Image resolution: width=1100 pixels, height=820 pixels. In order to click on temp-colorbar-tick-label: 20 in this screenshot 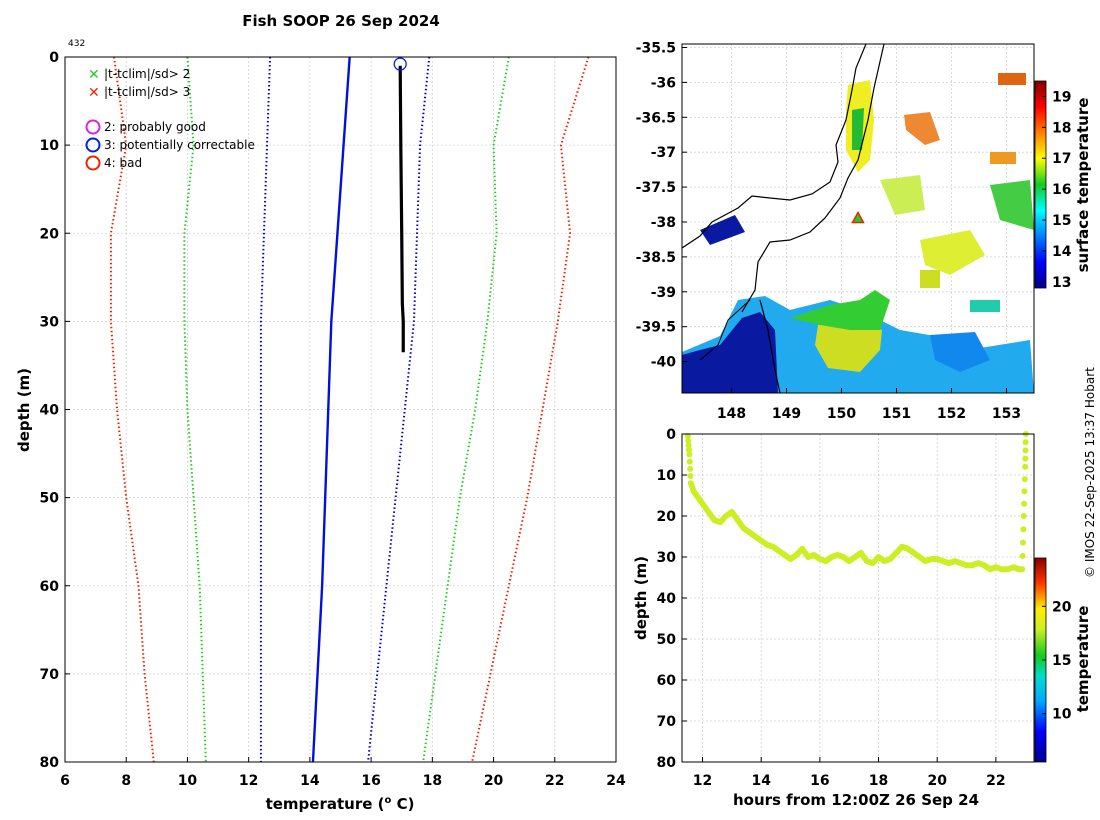, I will do `click(1062, 607)`.